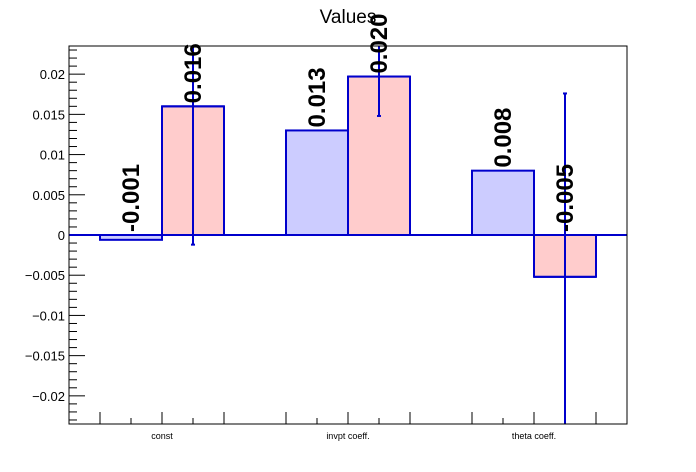 The image size is (696, 472). Describe the element at coordinates (48, 195) in the screenshot. I see `y-tick-label: 0.005` at that location.